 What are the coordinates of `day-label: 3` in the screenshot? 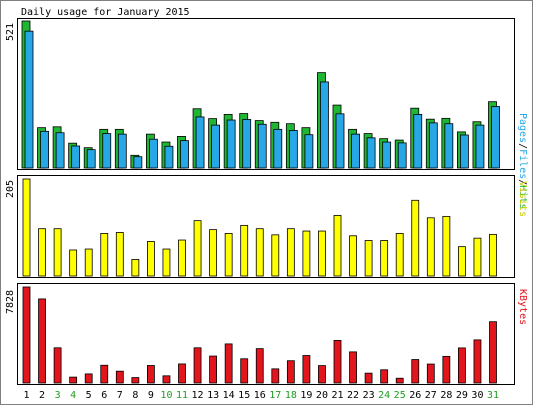 It's located at (58, 395).